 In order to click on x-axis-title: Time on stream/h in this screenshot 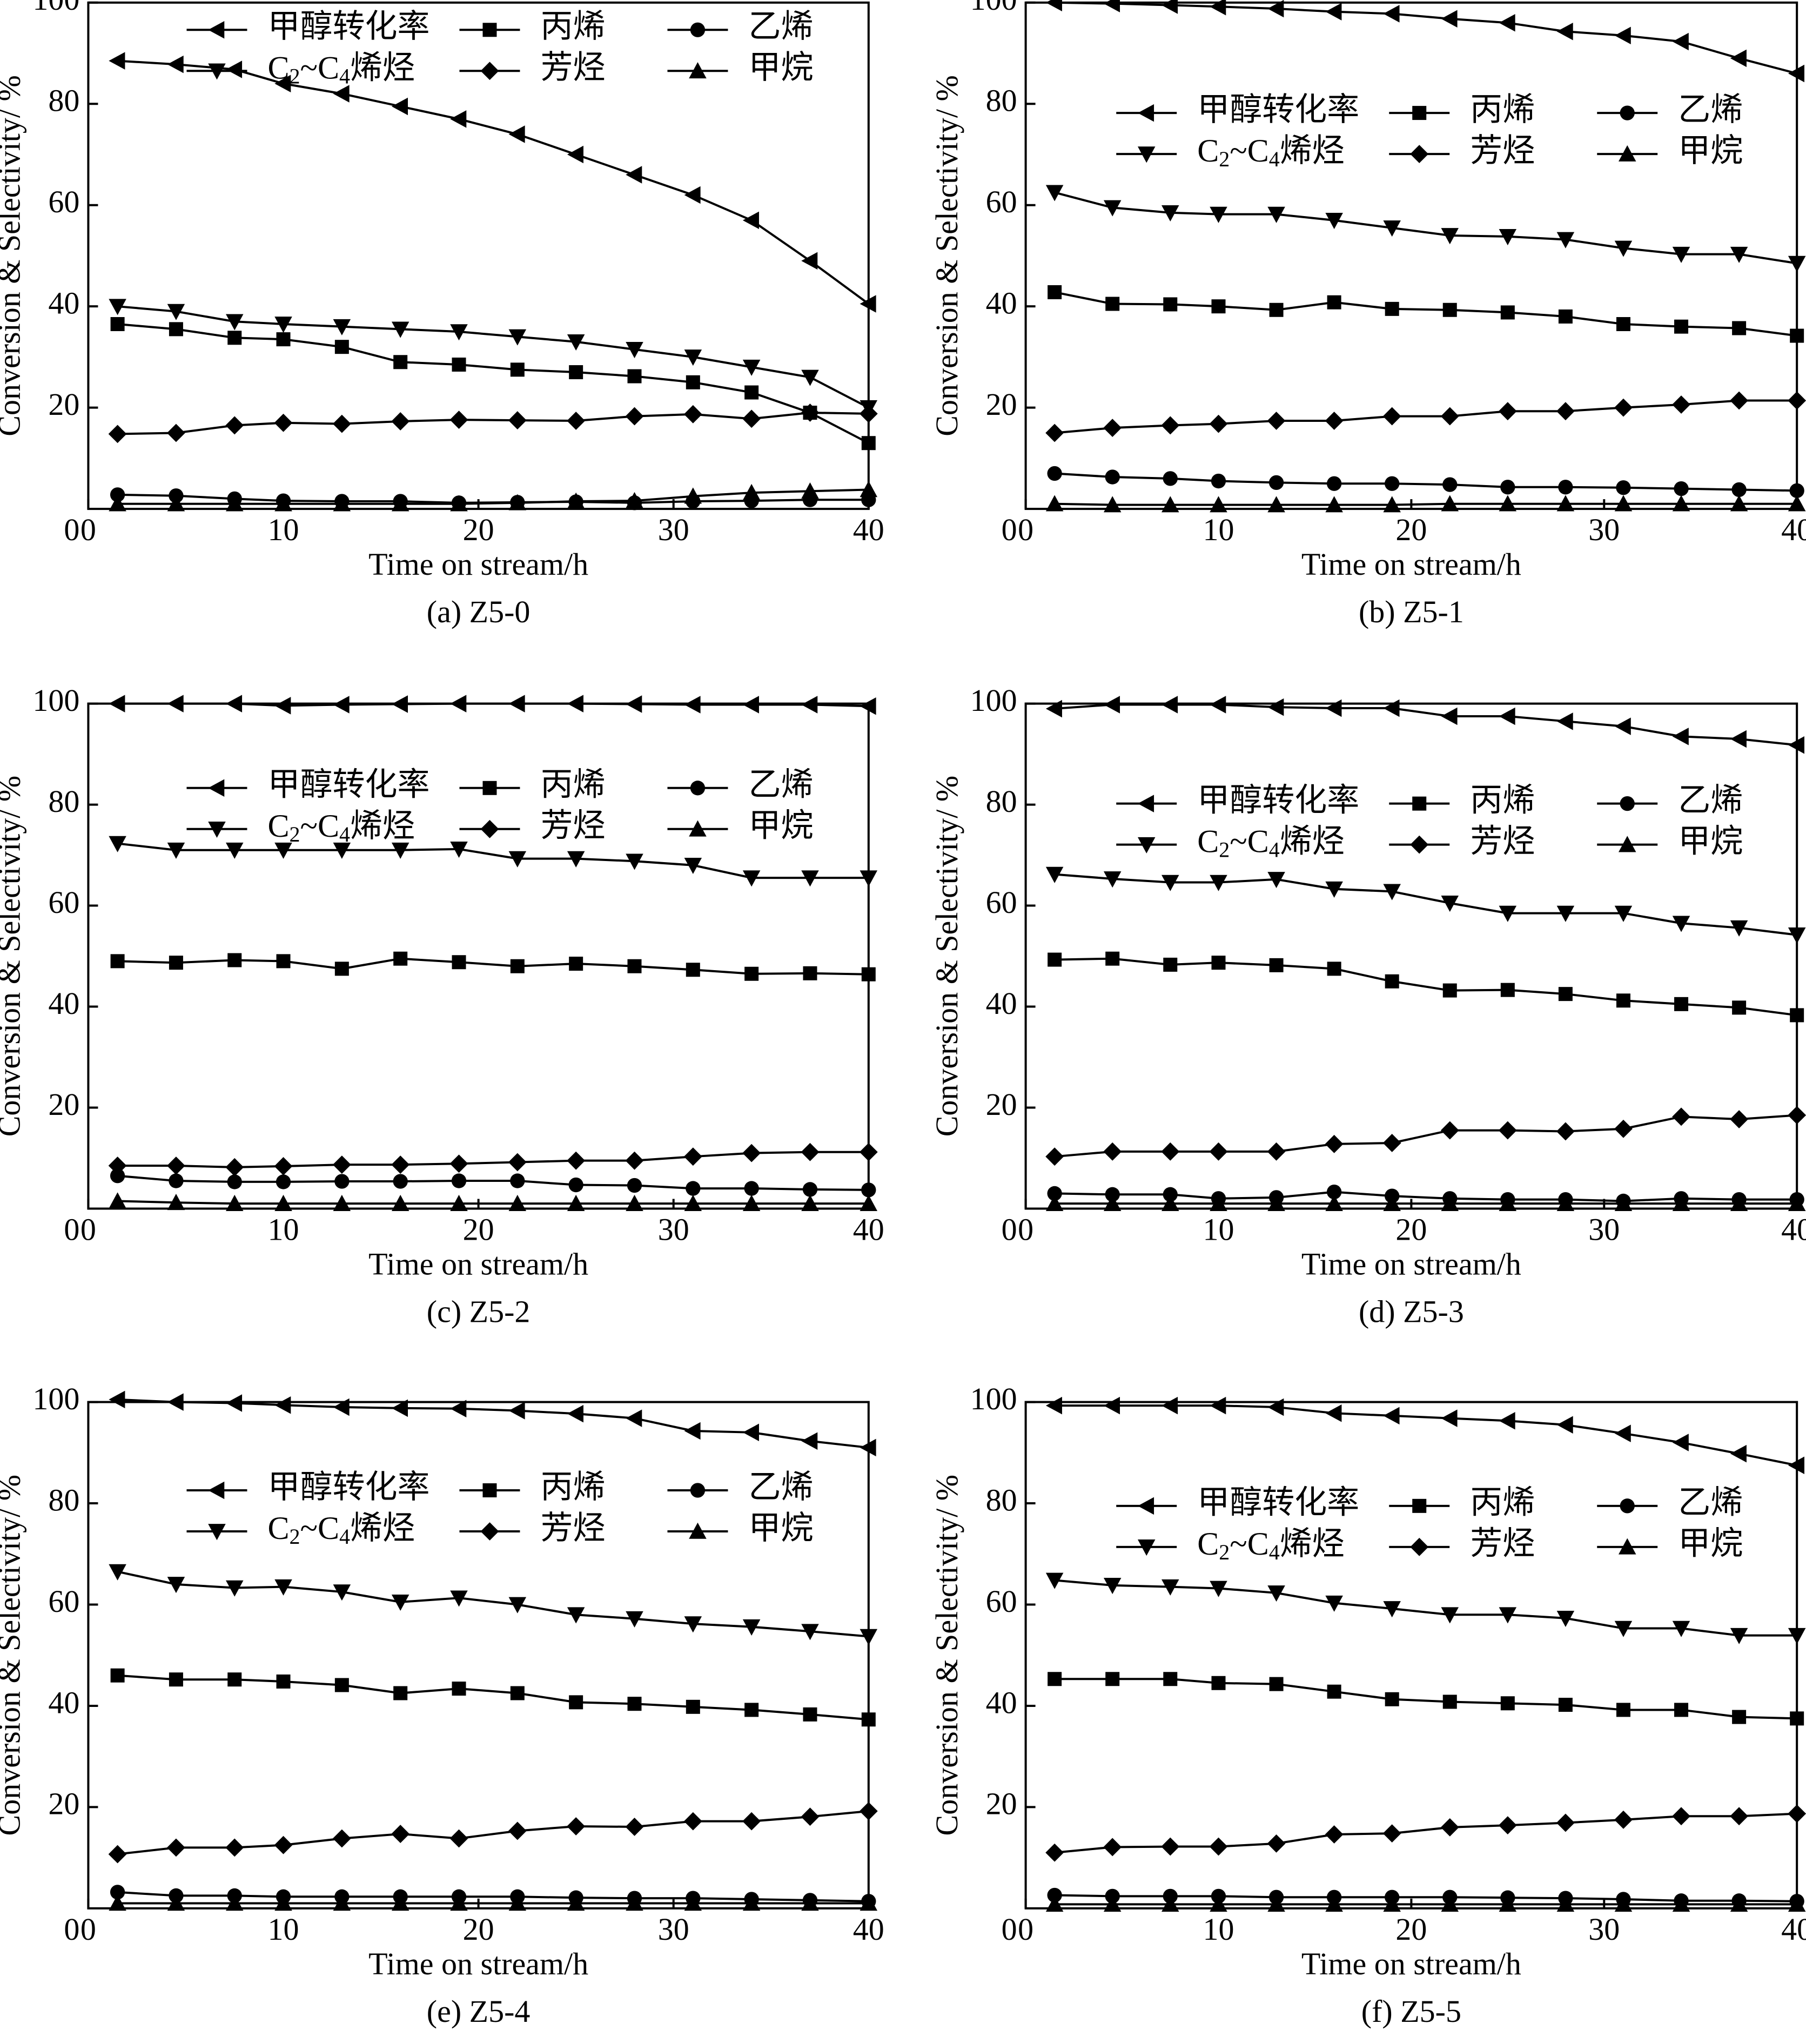, I will do `click(1411, 1963)`.